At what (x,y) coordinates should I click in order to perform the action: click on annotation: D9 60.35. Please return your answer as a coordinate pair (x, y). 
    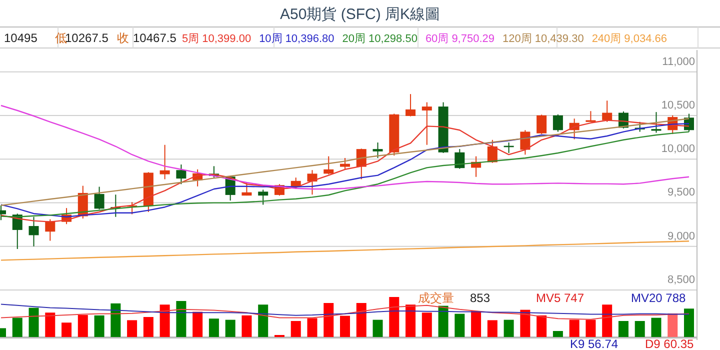
    Looking at the image, I should click on (669, 343).